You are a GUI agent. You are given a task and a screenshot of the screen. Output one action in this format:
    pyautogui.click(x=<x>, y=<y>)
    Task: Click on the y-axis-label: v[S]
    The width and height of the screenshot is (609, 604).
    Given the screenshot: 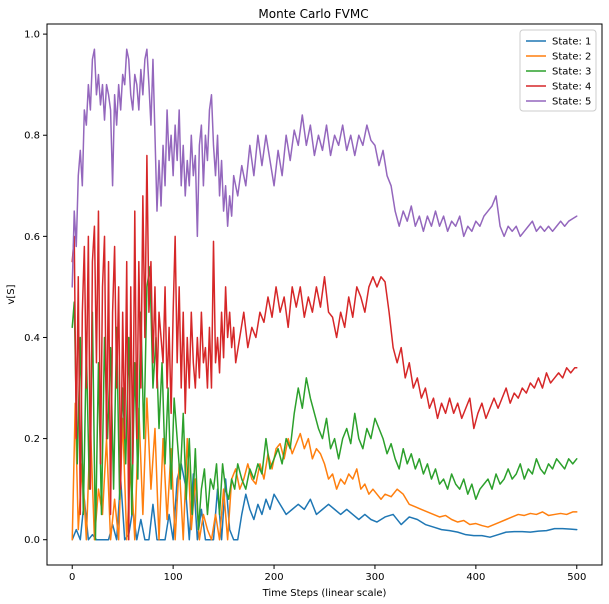 What is the action you would take?
    pyautogui.click(x=11, y=294)
    